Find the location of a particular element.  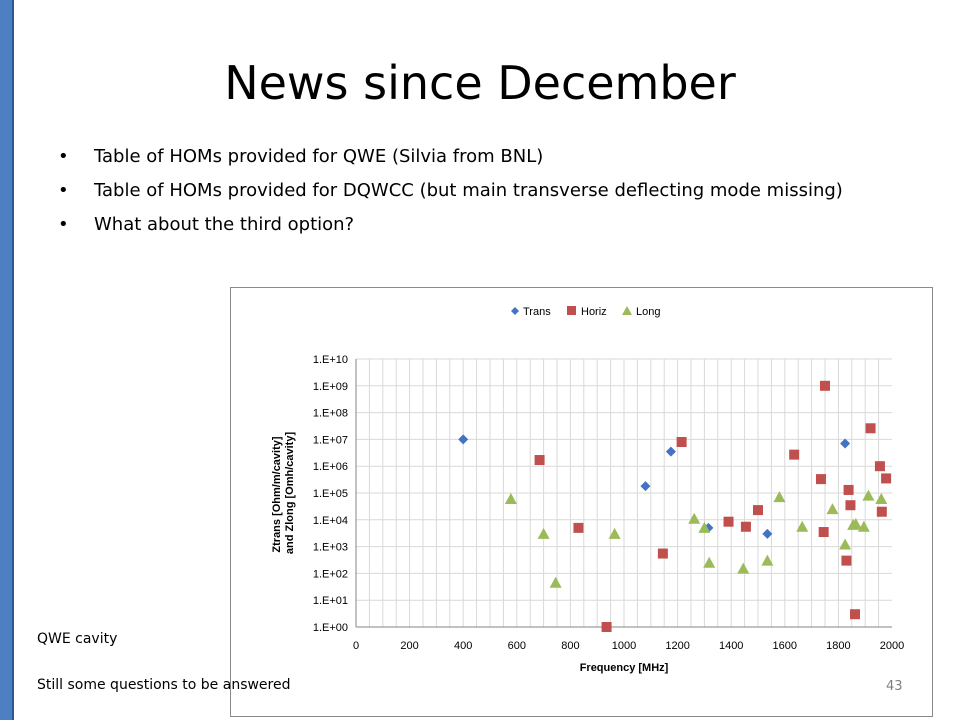

legend: Trans Horiz Long is located at coordinates (585, 312).